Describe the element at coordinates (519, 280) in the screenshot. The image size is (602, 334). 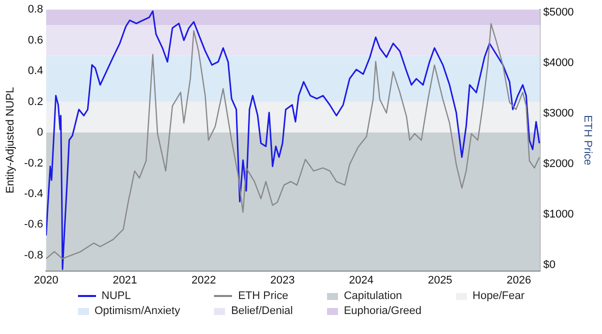
I see `x-tick-label: 2026` at that location.